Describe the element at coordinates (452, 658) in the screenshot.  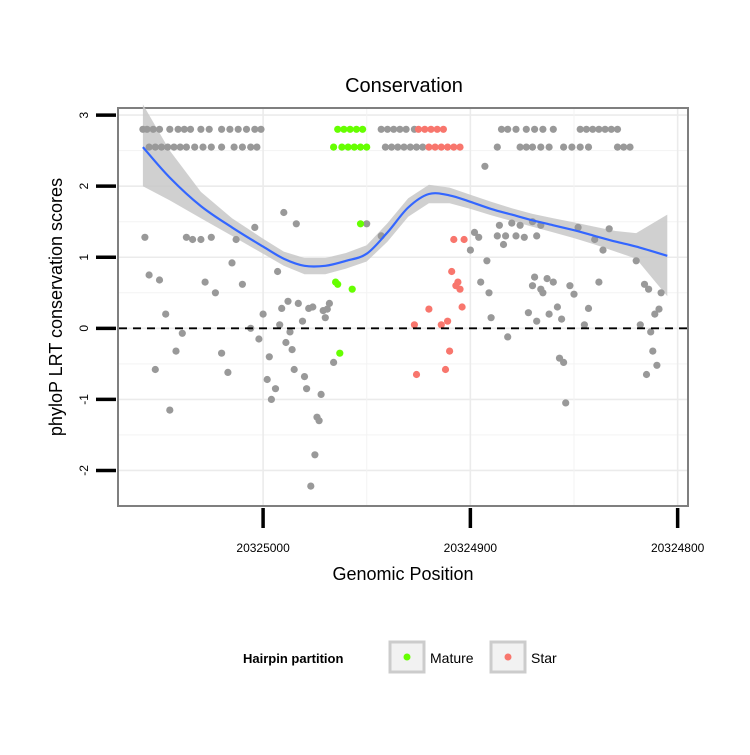
I see `legend-label-mature: Mature` at that location.